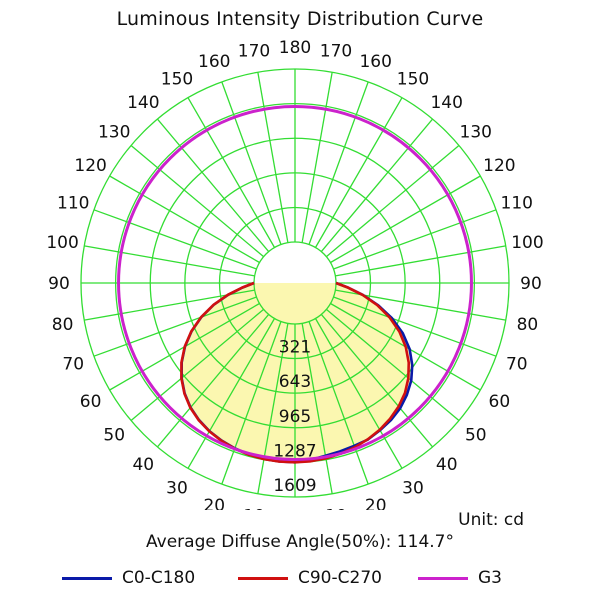 The width and height of the screenshot is (600, 600). Describe the element at coordinates (91, 402) in the screenshot. I see `angle-label-left: 60` at that location.